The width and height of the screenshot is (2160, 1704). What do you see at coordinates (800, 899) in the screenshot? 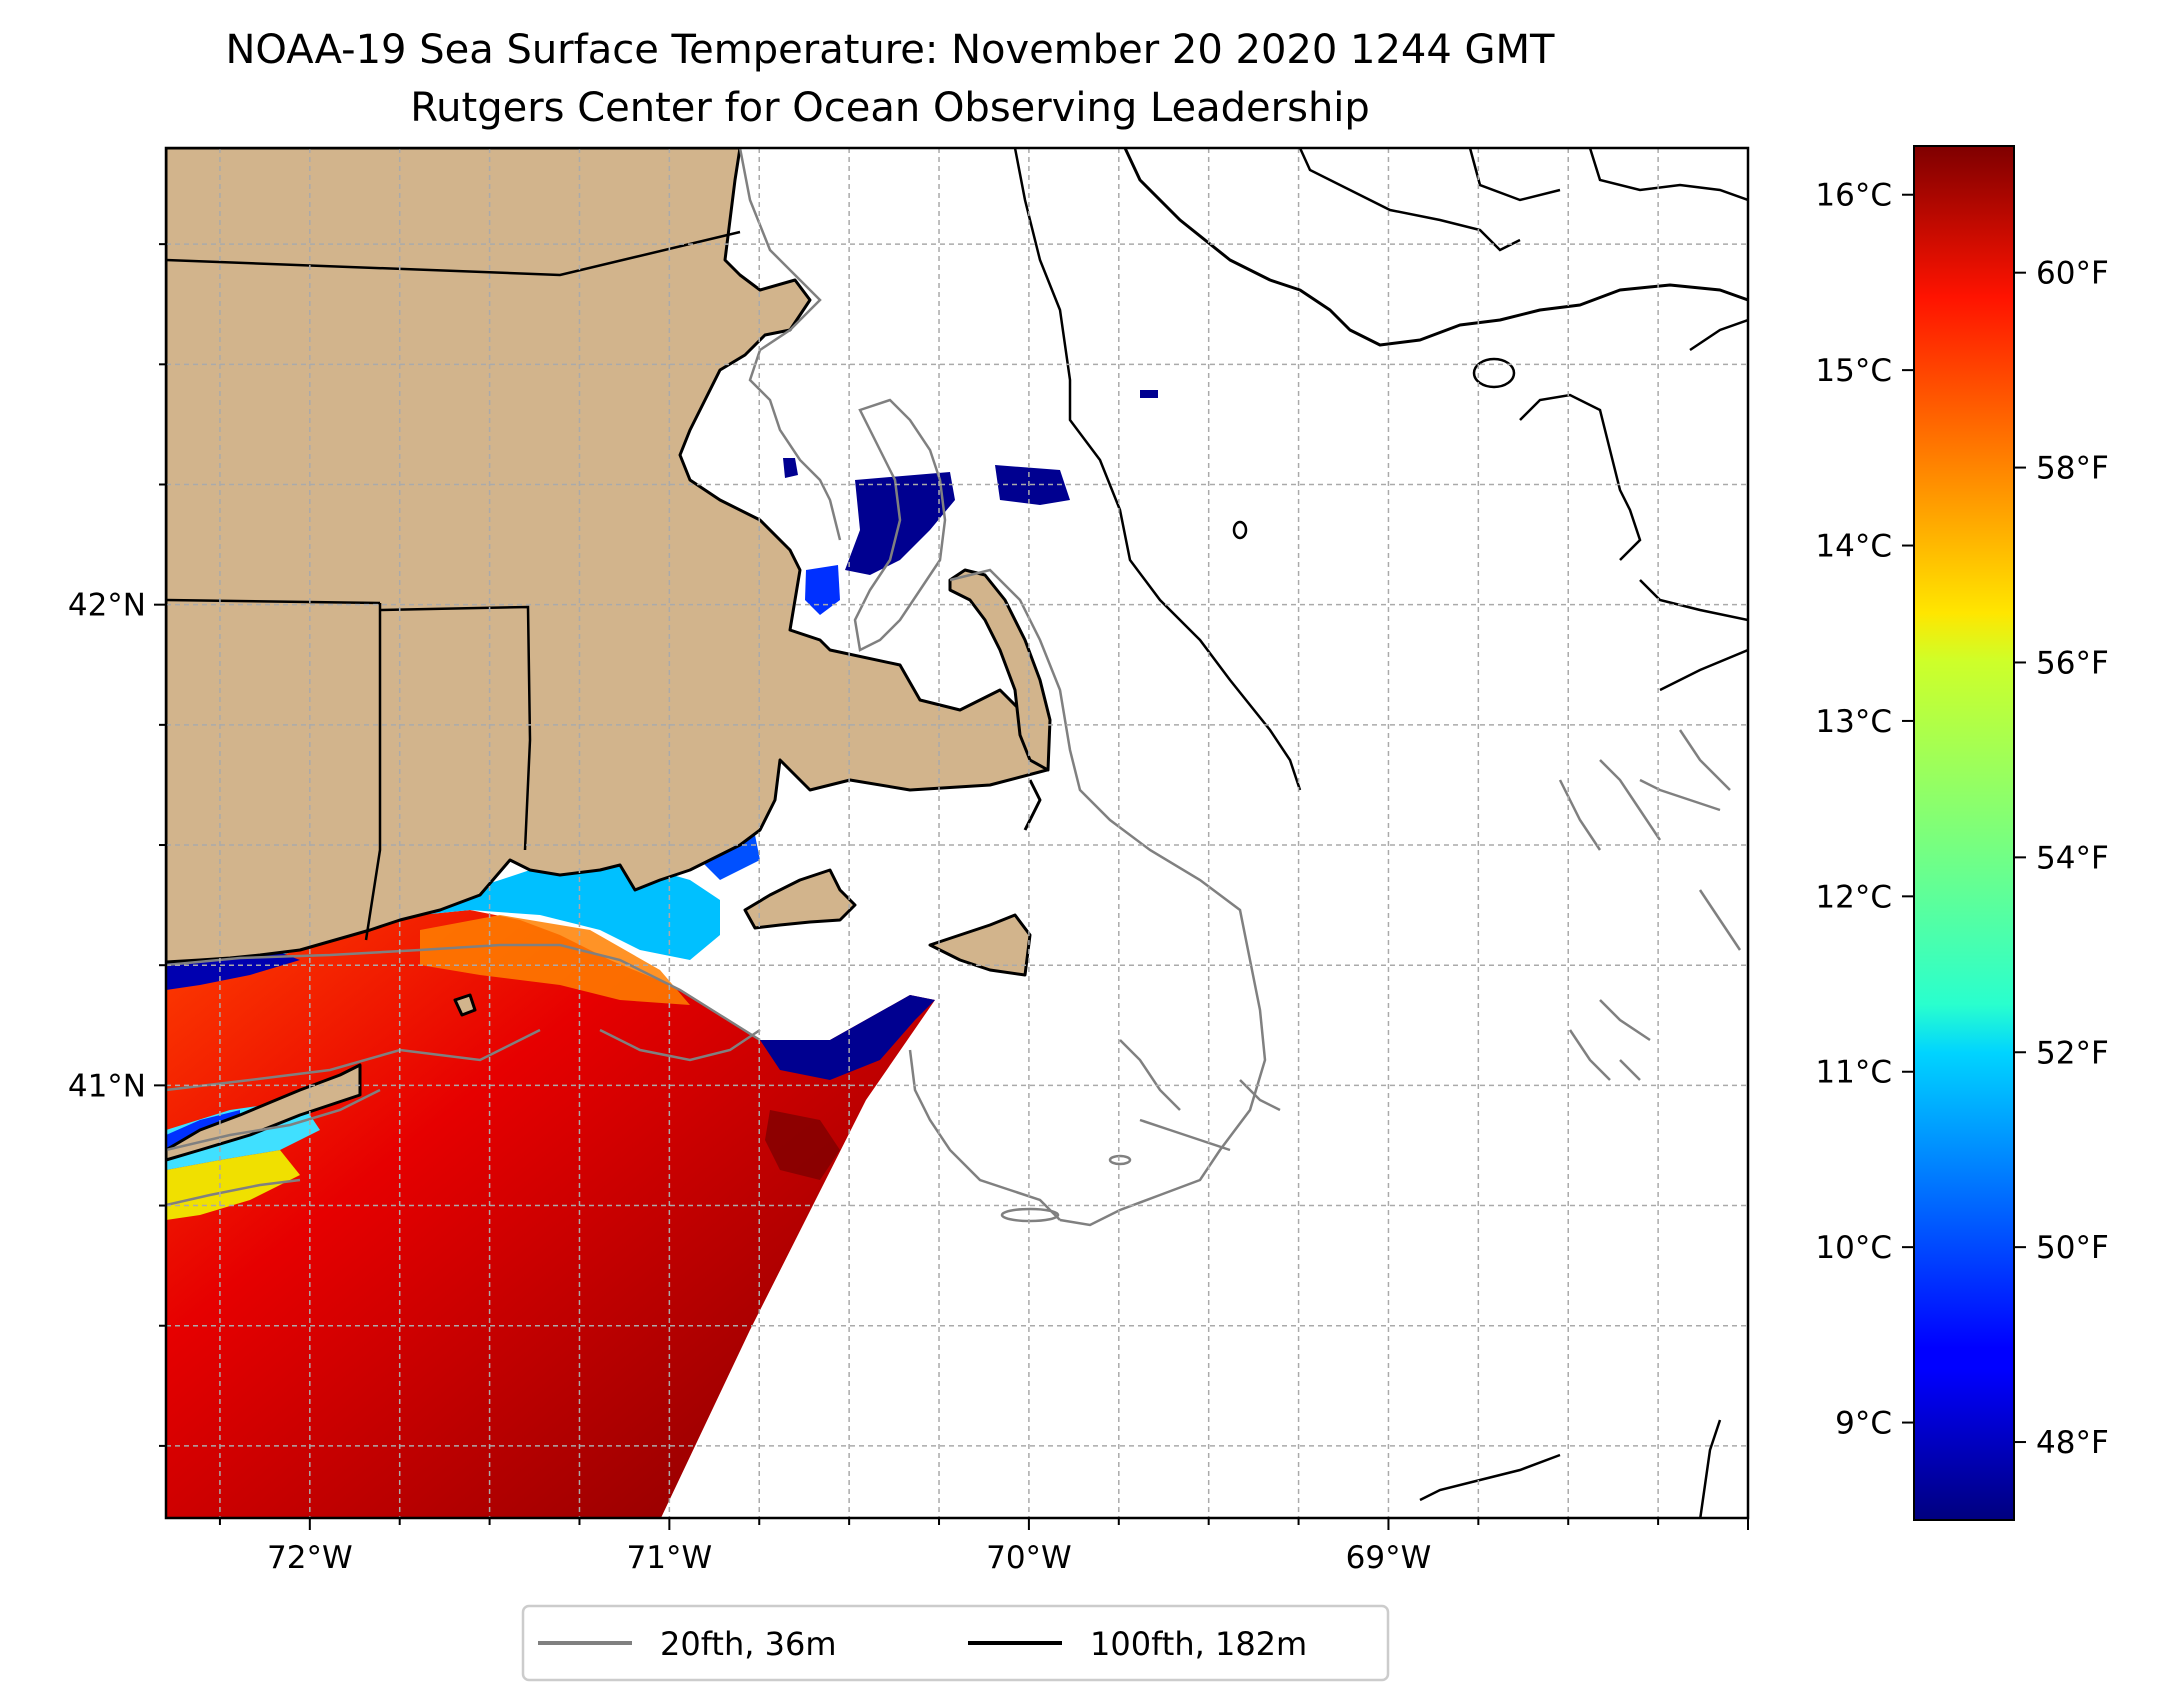
I see `land-marthas-vineyard` at bounding box center [800, 899].